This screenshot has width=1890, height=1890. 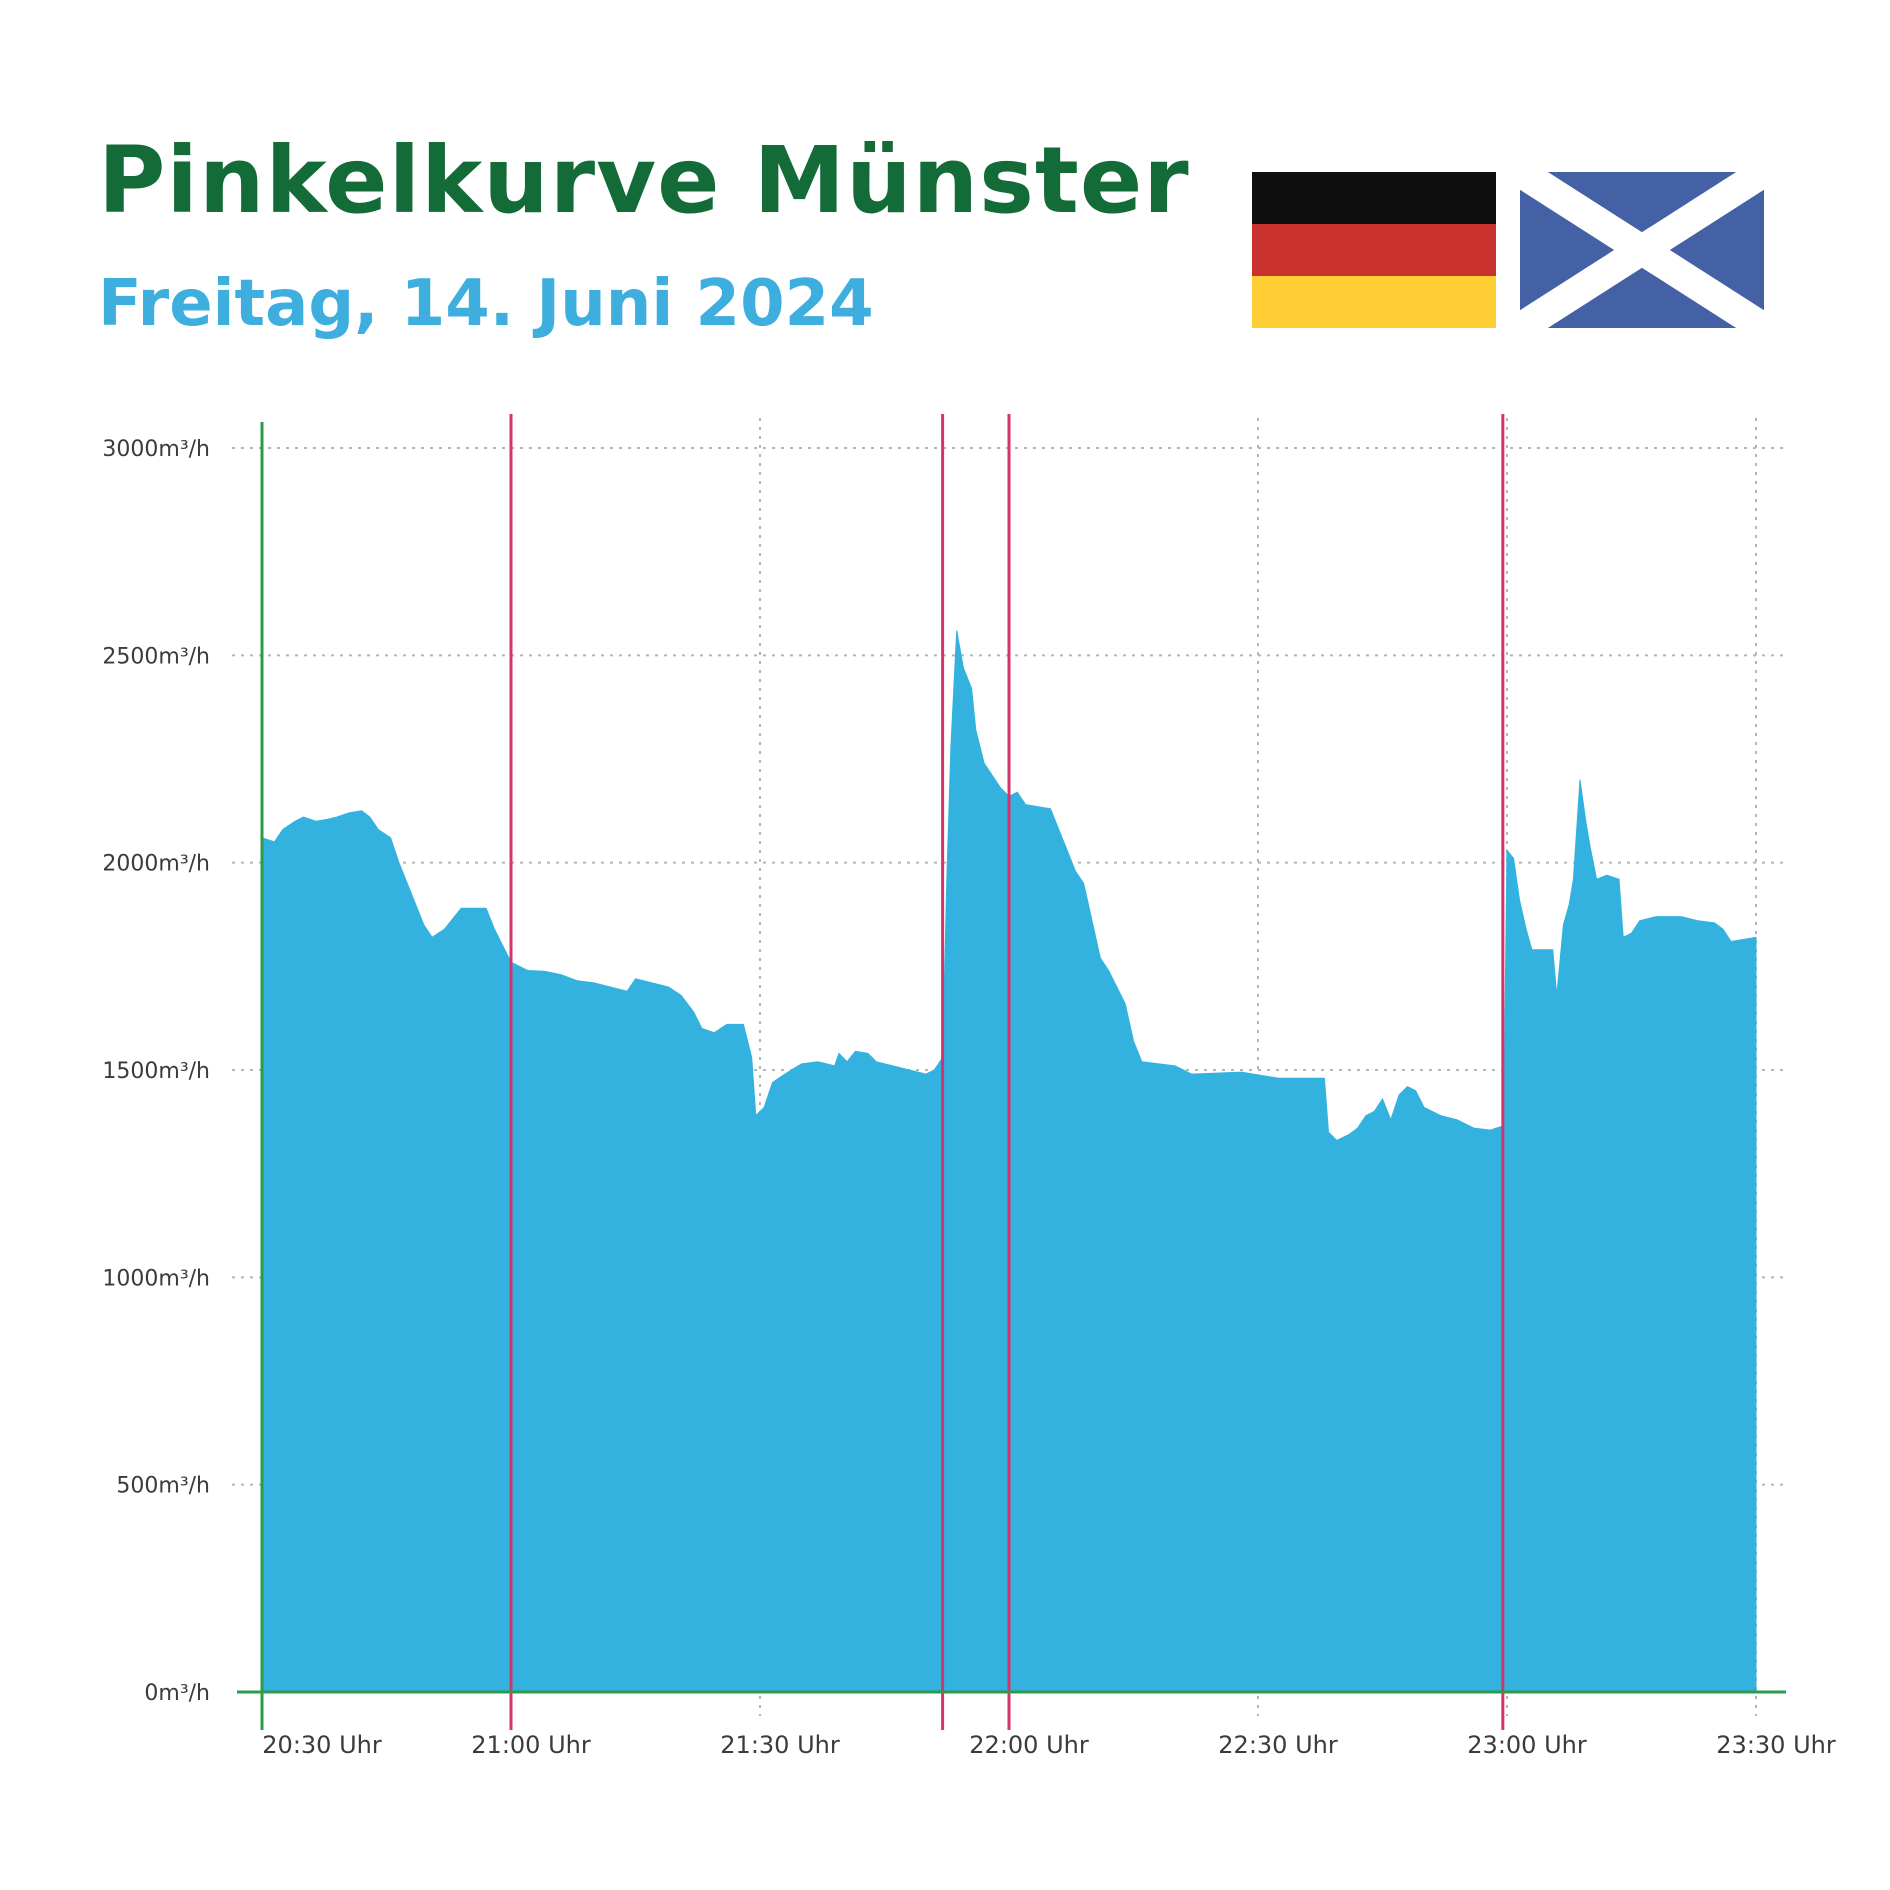 I want to click on chart-title: Pinkelkurve Münster, so click(x=644, y=180).